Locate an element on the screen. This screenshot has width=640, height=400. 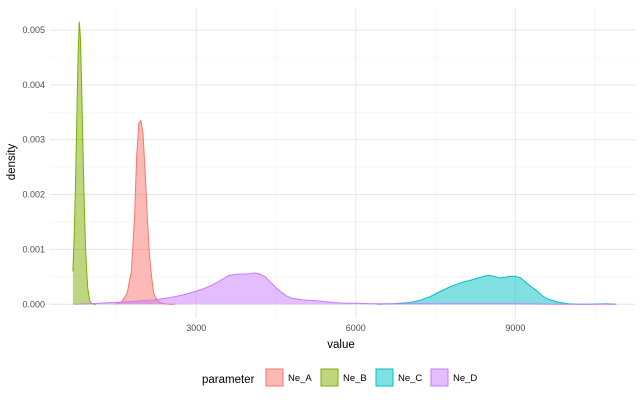
legend-key-ne-b is located at coordinates (329, 377).